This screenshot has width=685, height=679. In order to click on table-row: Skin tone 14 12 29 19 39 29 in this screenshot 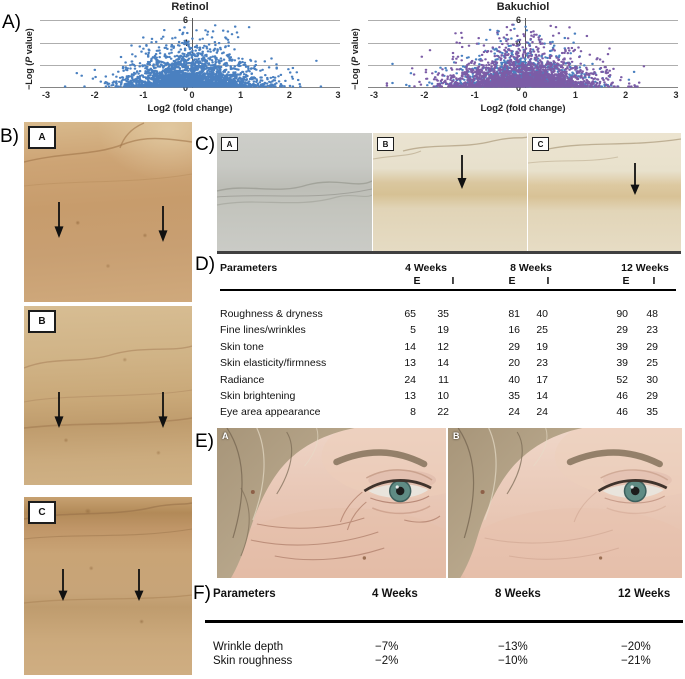, I will do `click(448, 347)`.